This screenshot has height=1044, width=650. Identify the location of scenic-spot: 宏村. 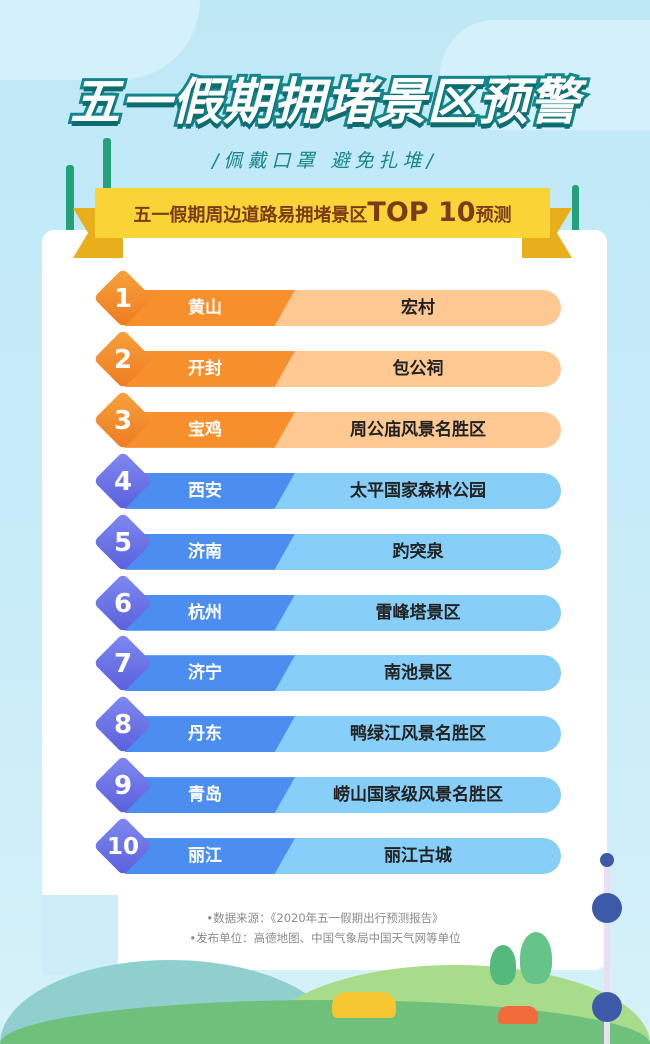
(418, 308).